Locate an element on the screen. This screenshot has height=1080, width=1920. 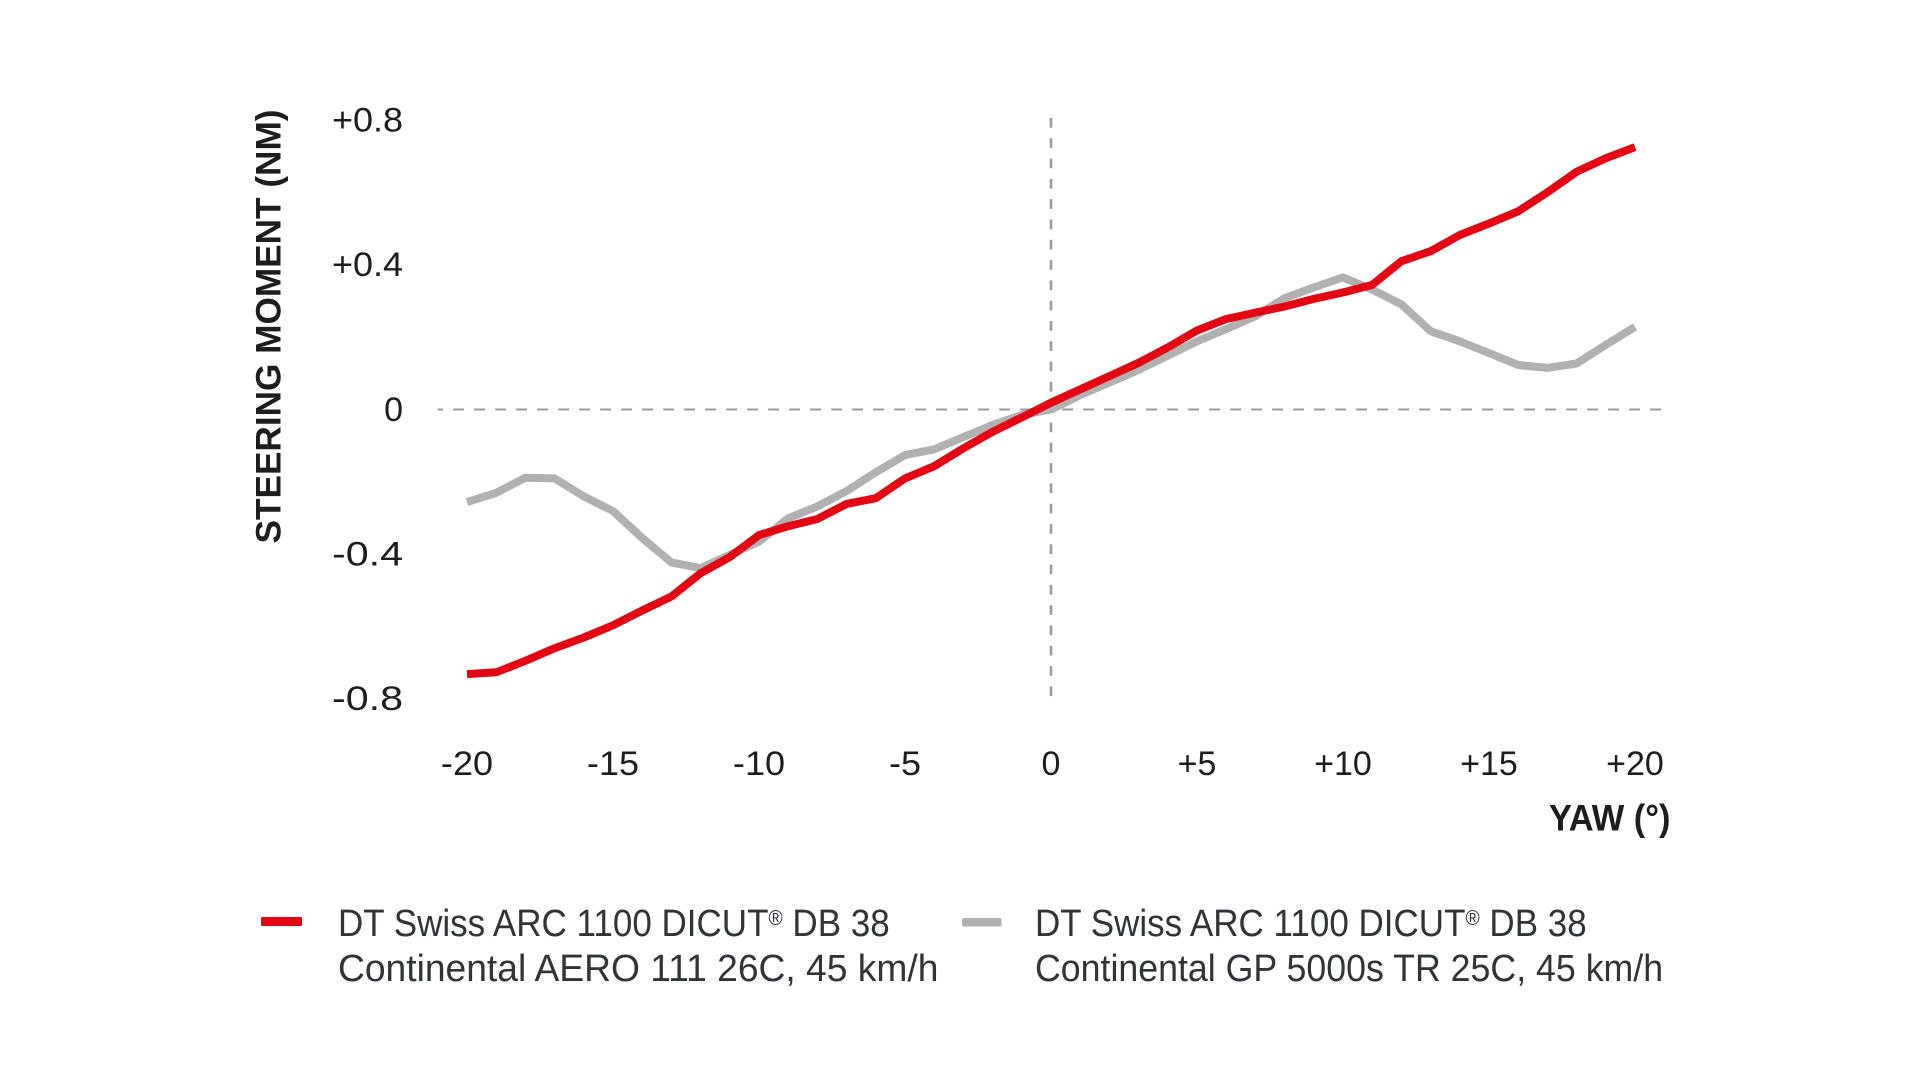
svg-text: +10 is located at coordinates (1343, 764).